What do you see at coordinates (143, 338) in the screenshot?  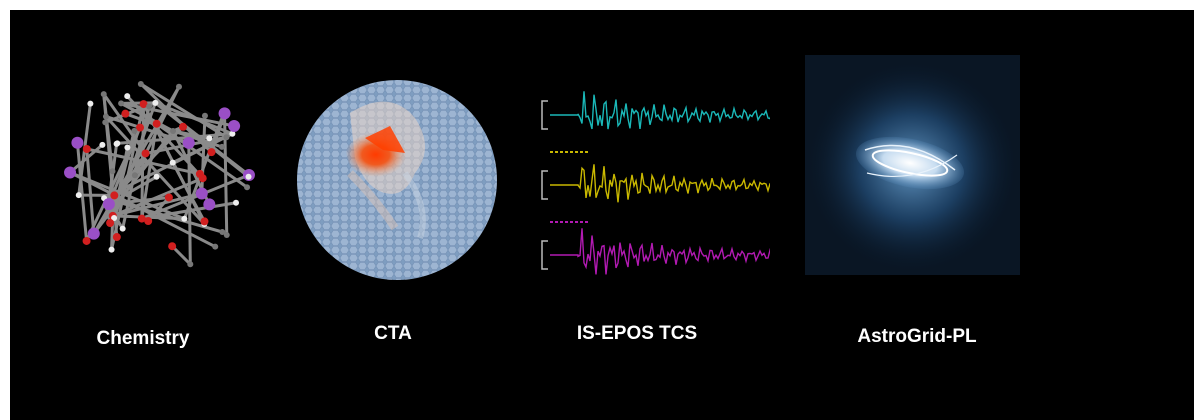 I see `label-chemistry: Chemistry` at bounding box center [143, 338].